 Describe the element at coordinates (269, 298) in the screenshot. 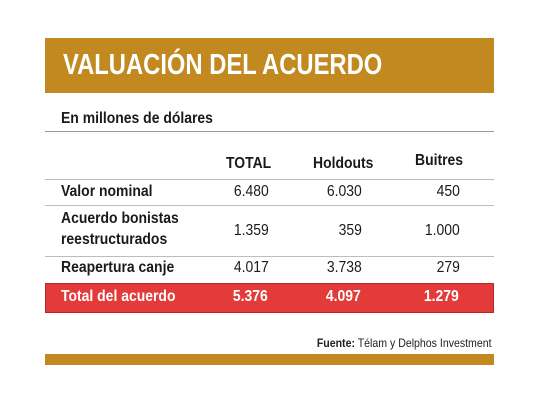

I see `total-row: Total del acuerdo 5.376 4.097 1.279` at that location.